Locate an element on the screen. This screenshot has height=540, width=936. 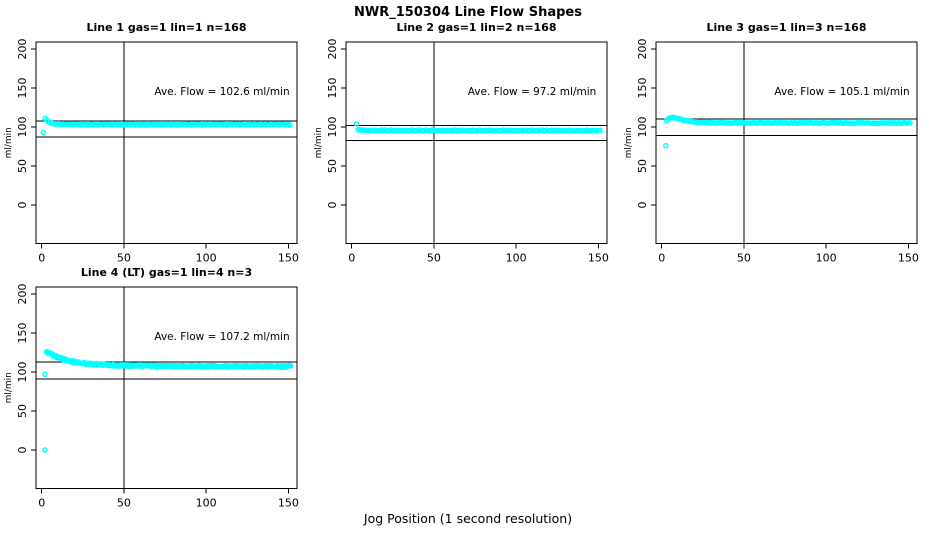
subplot-title: Line 4 (LT) gas=1 lin=4 n=3 is located at coordinates (166, 272).